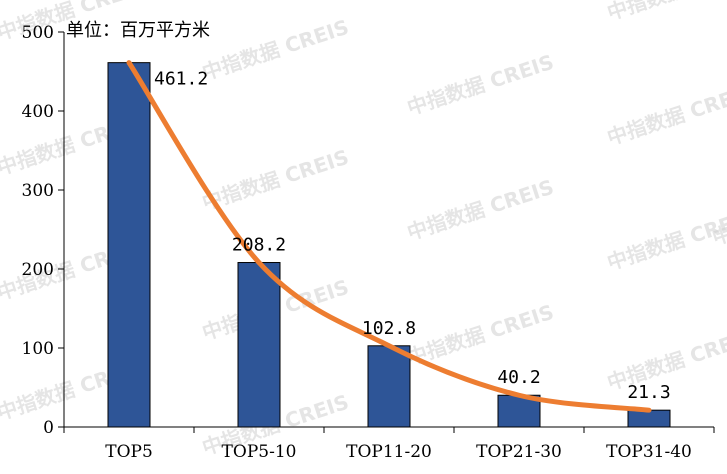  What do you see at coordinates (519, 452) in the screenshot?
I see `x-tick-label: TOP21-30` at bounding box center [519, 452].